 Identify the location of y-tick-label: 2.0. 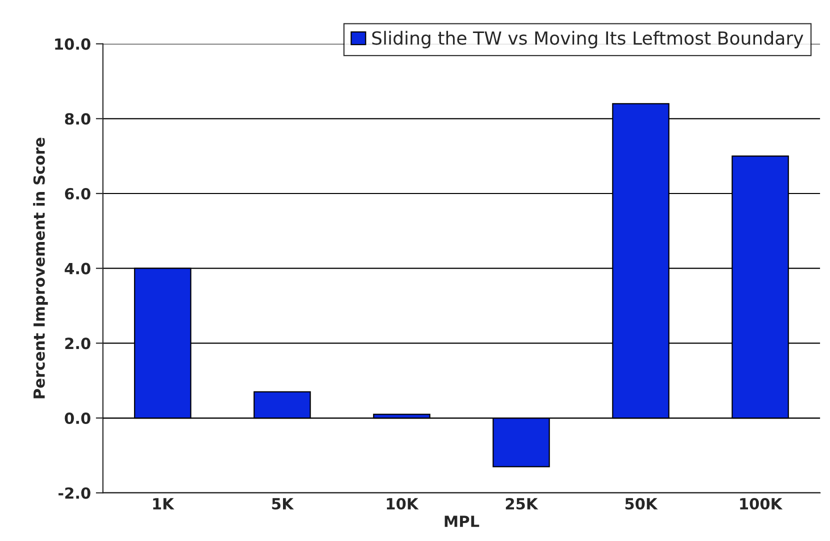
(77, 344).